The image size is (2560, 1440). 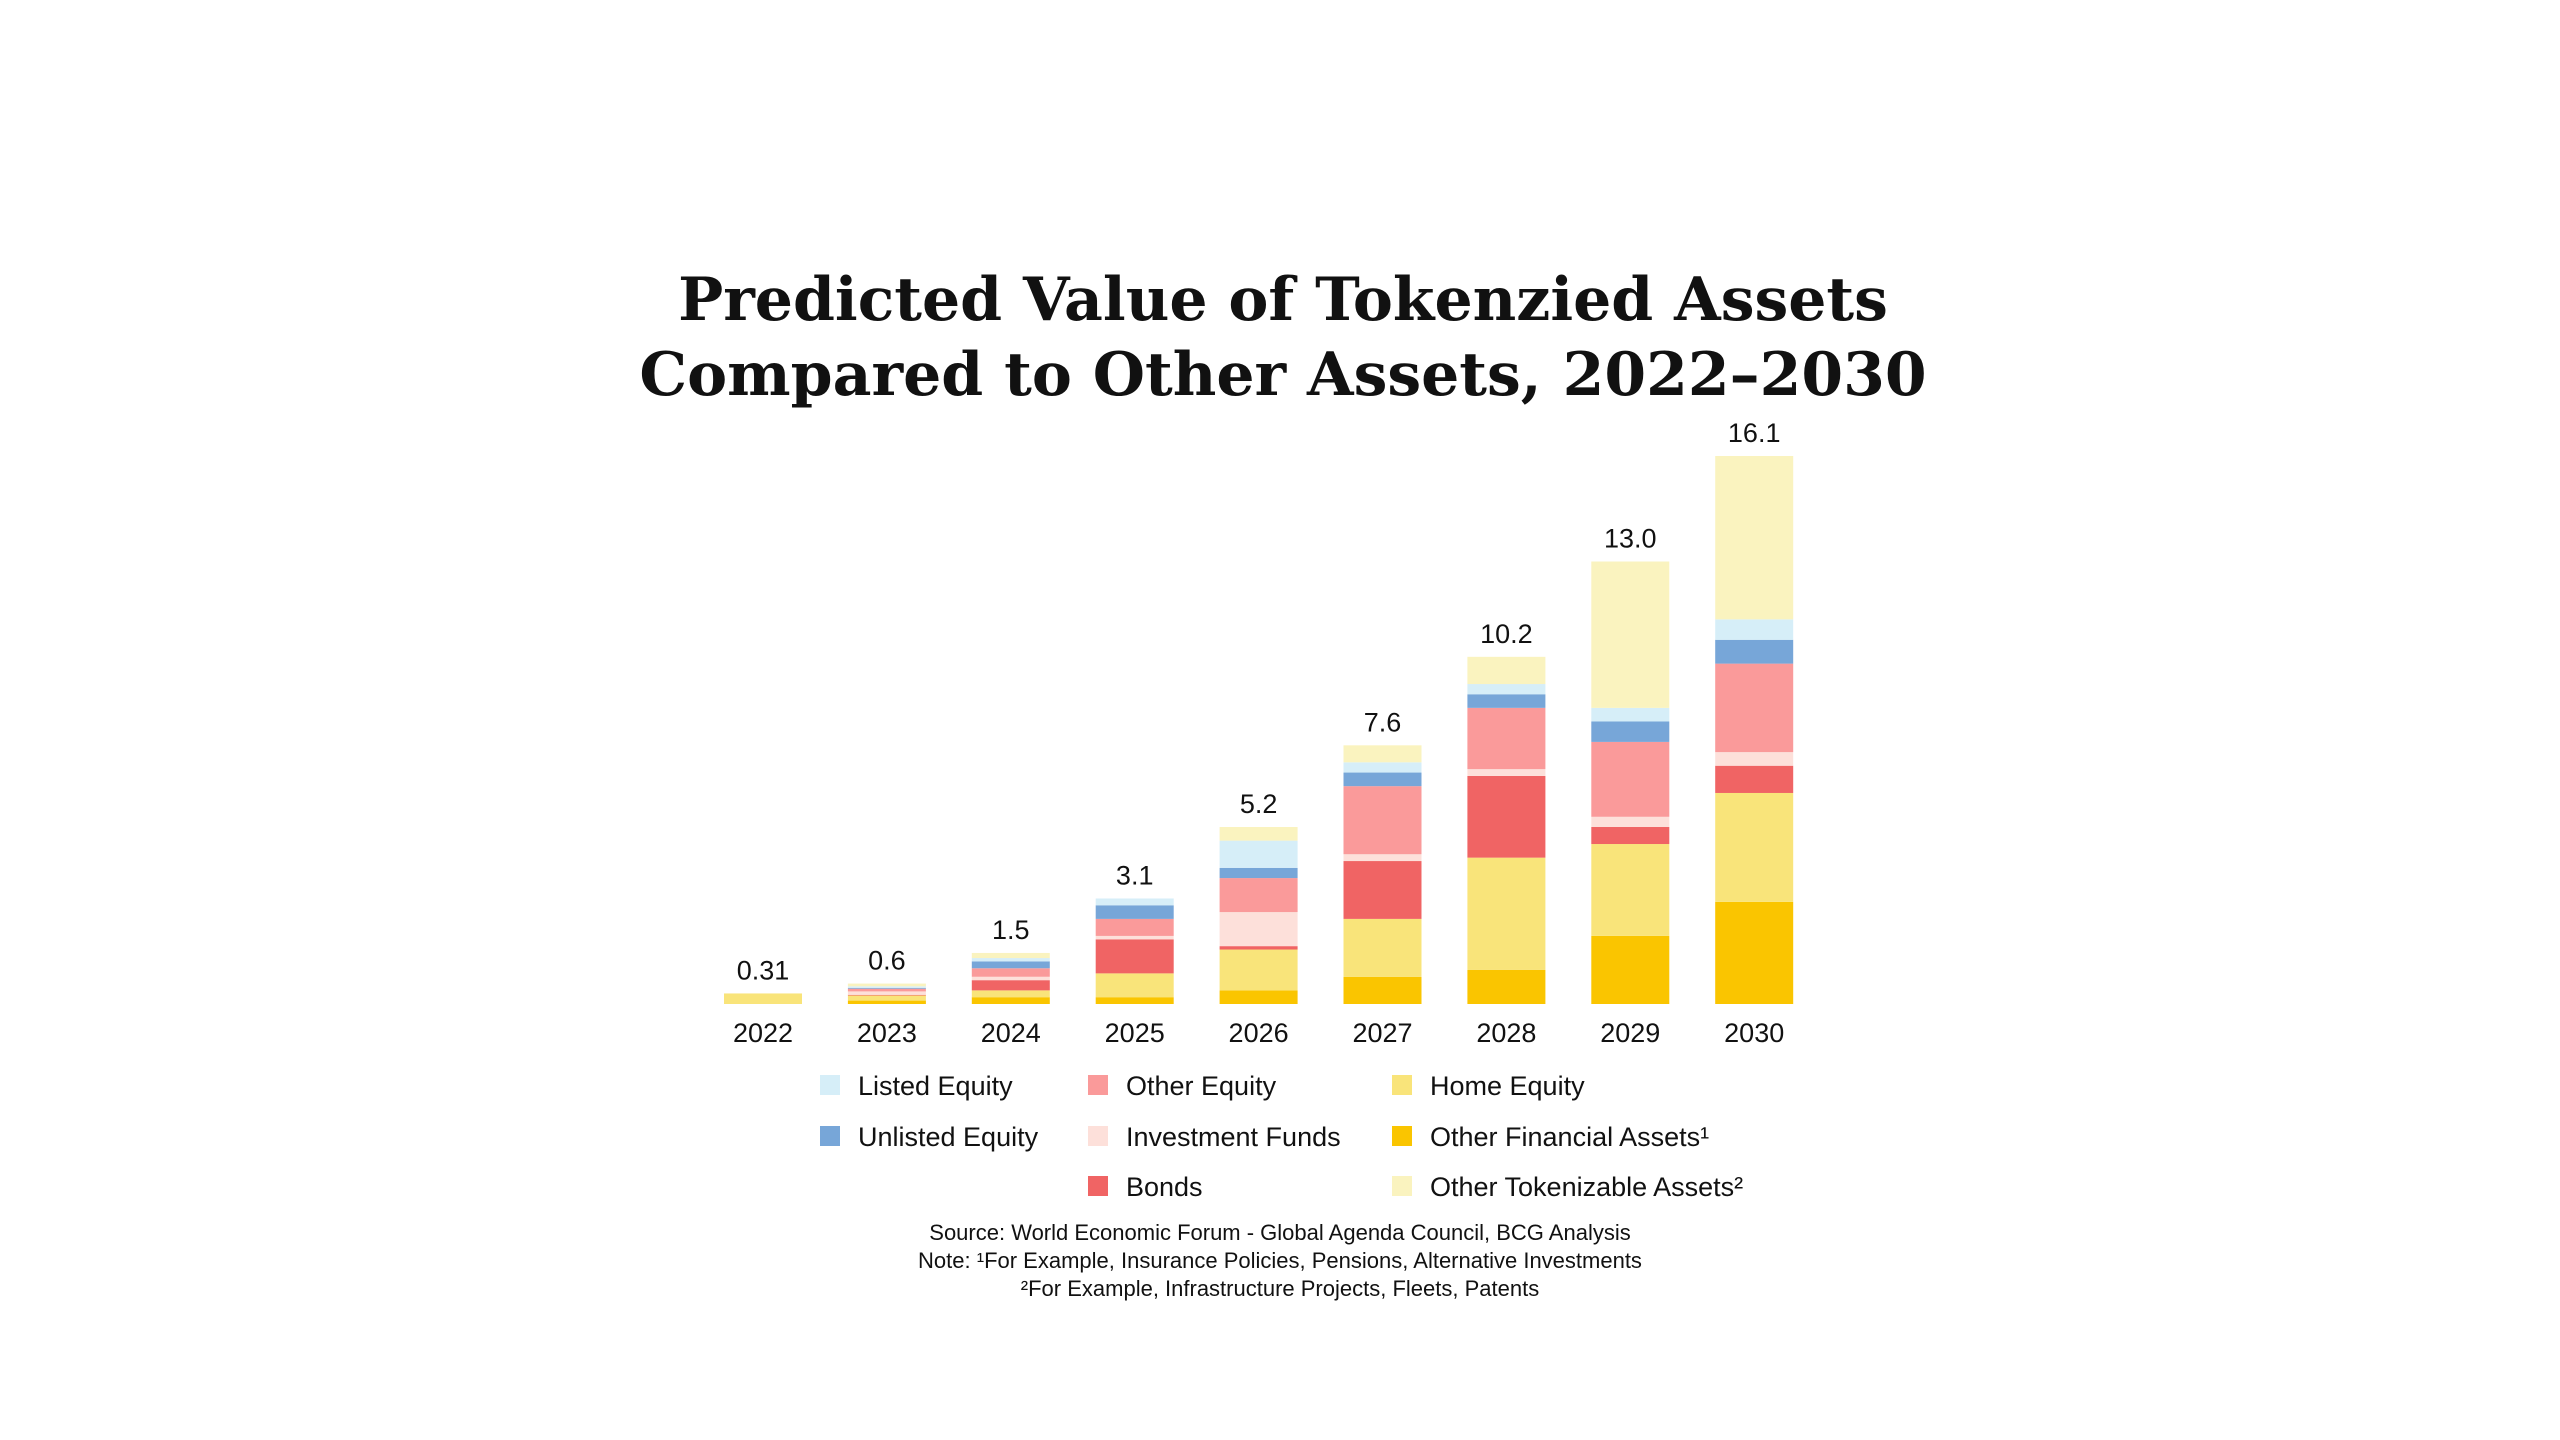 I want to click on total-label-2027: 7.6, so click(x=1383, y=722).